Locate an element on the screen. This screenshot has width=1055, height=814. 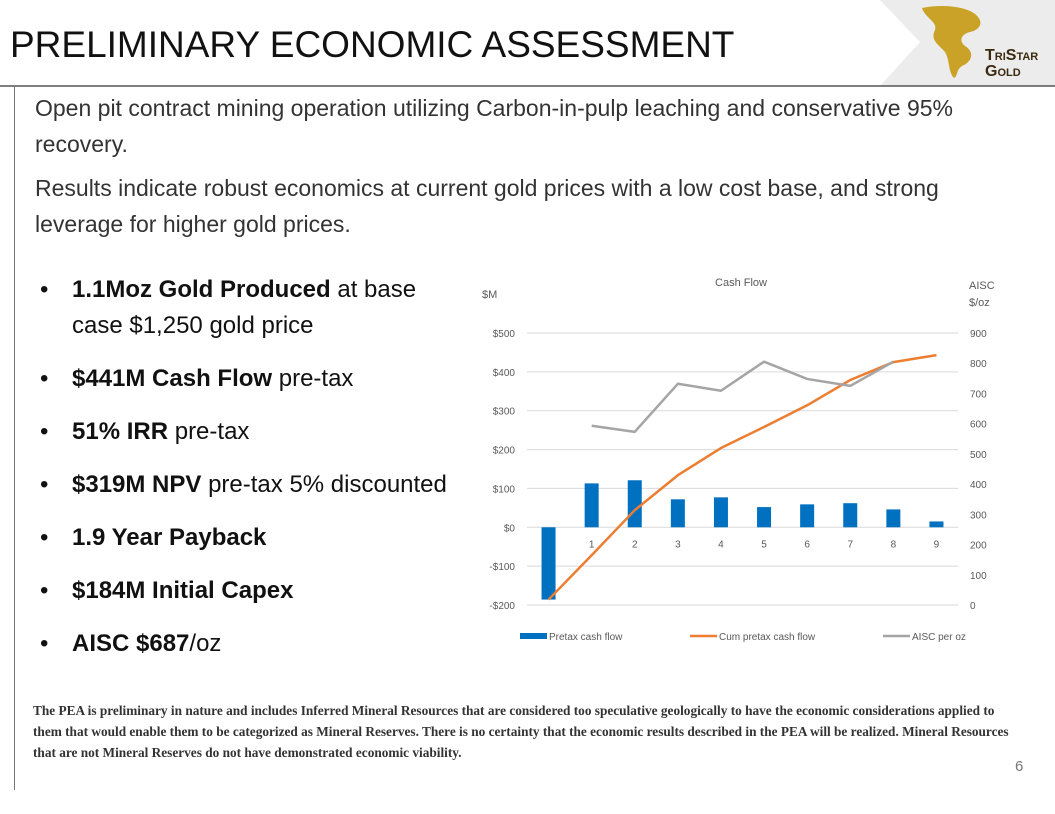
bullet: $184M Initial Capex is located at coordinates (246, 591).